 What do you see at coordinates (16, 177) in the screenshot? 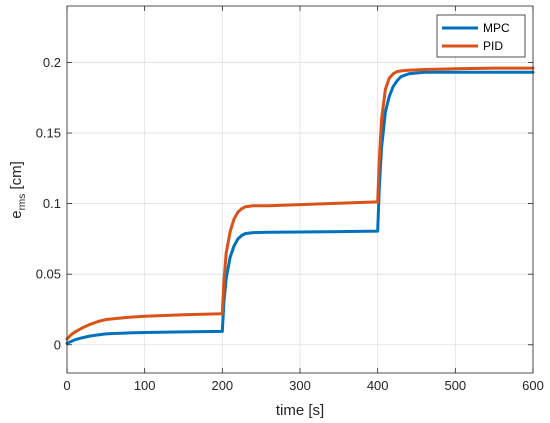
I see `y-axis-label-unit: [cm]` at bounding box center [16, 177].